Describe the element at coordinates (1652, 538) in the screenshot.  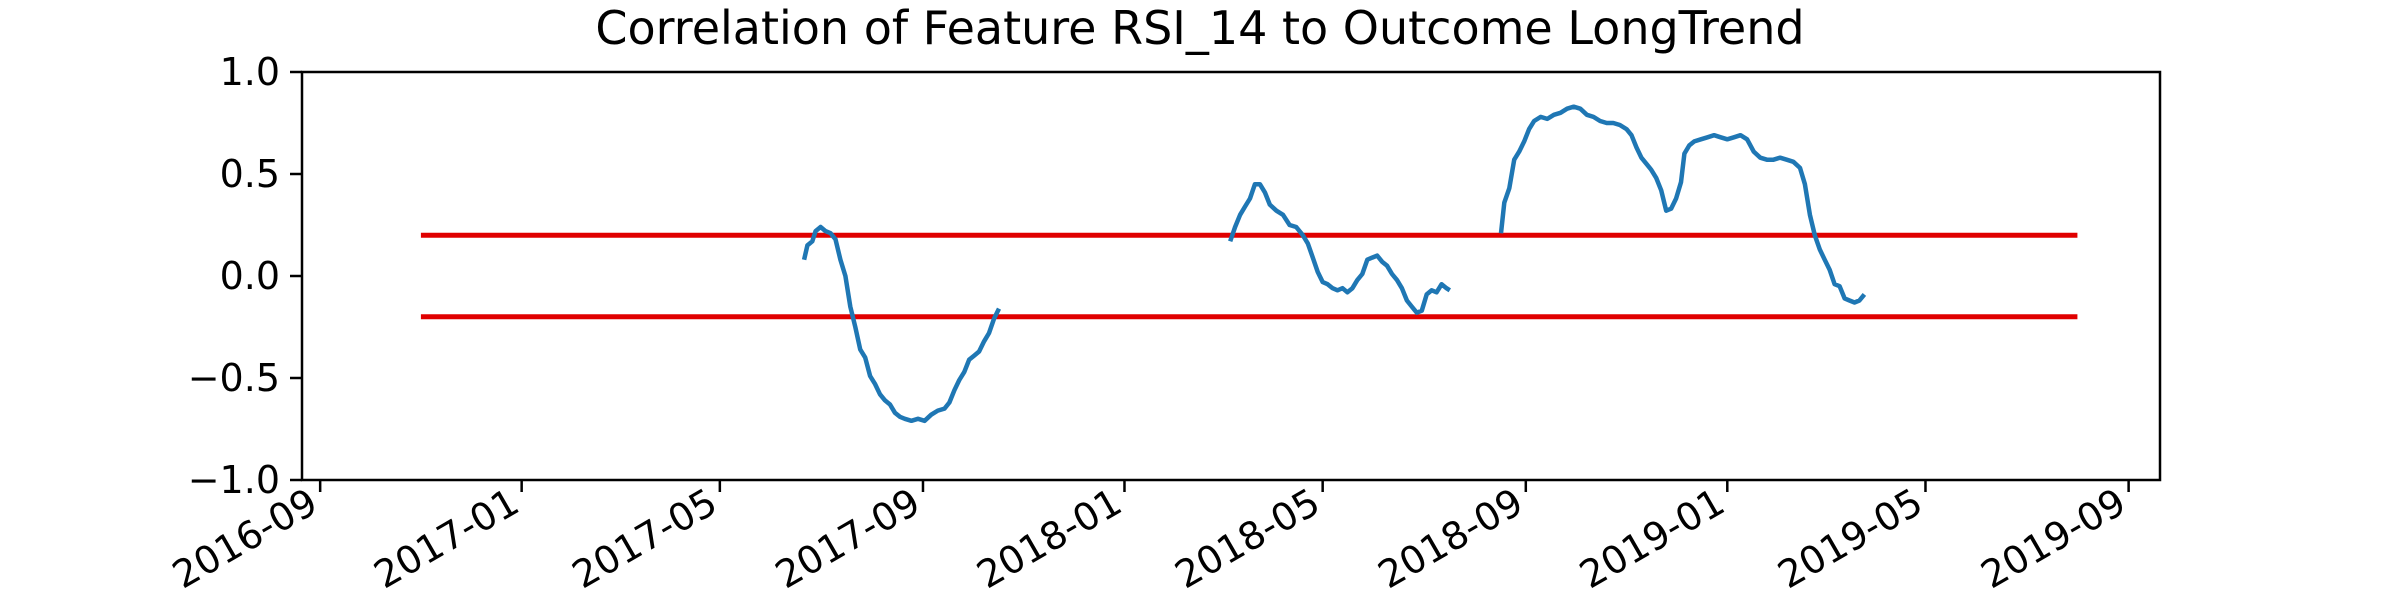
I see `x-tick-label: 2019-01` at that location.